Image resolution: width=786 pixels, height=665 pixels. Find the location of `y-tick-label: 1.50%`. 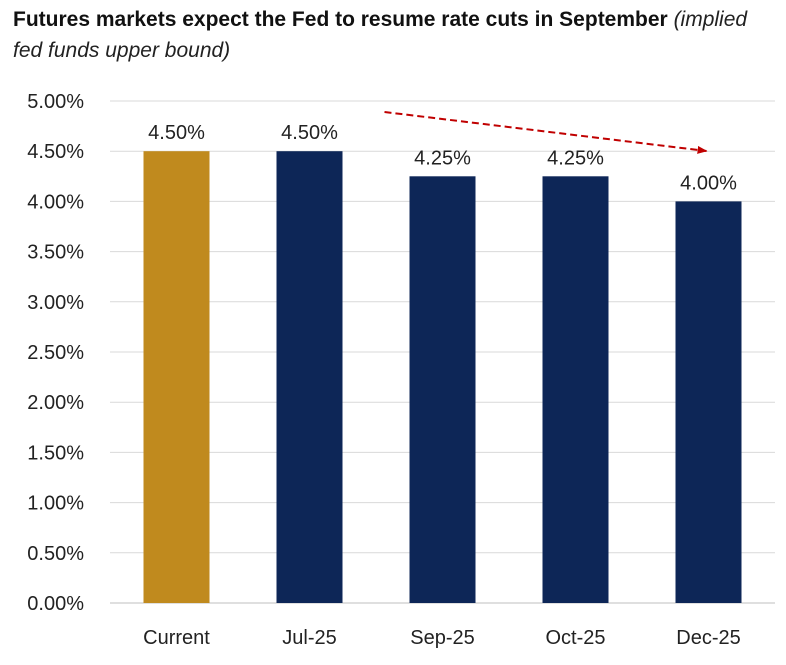

y-tick-label: 1.50% is located at coordinates (55, 453).